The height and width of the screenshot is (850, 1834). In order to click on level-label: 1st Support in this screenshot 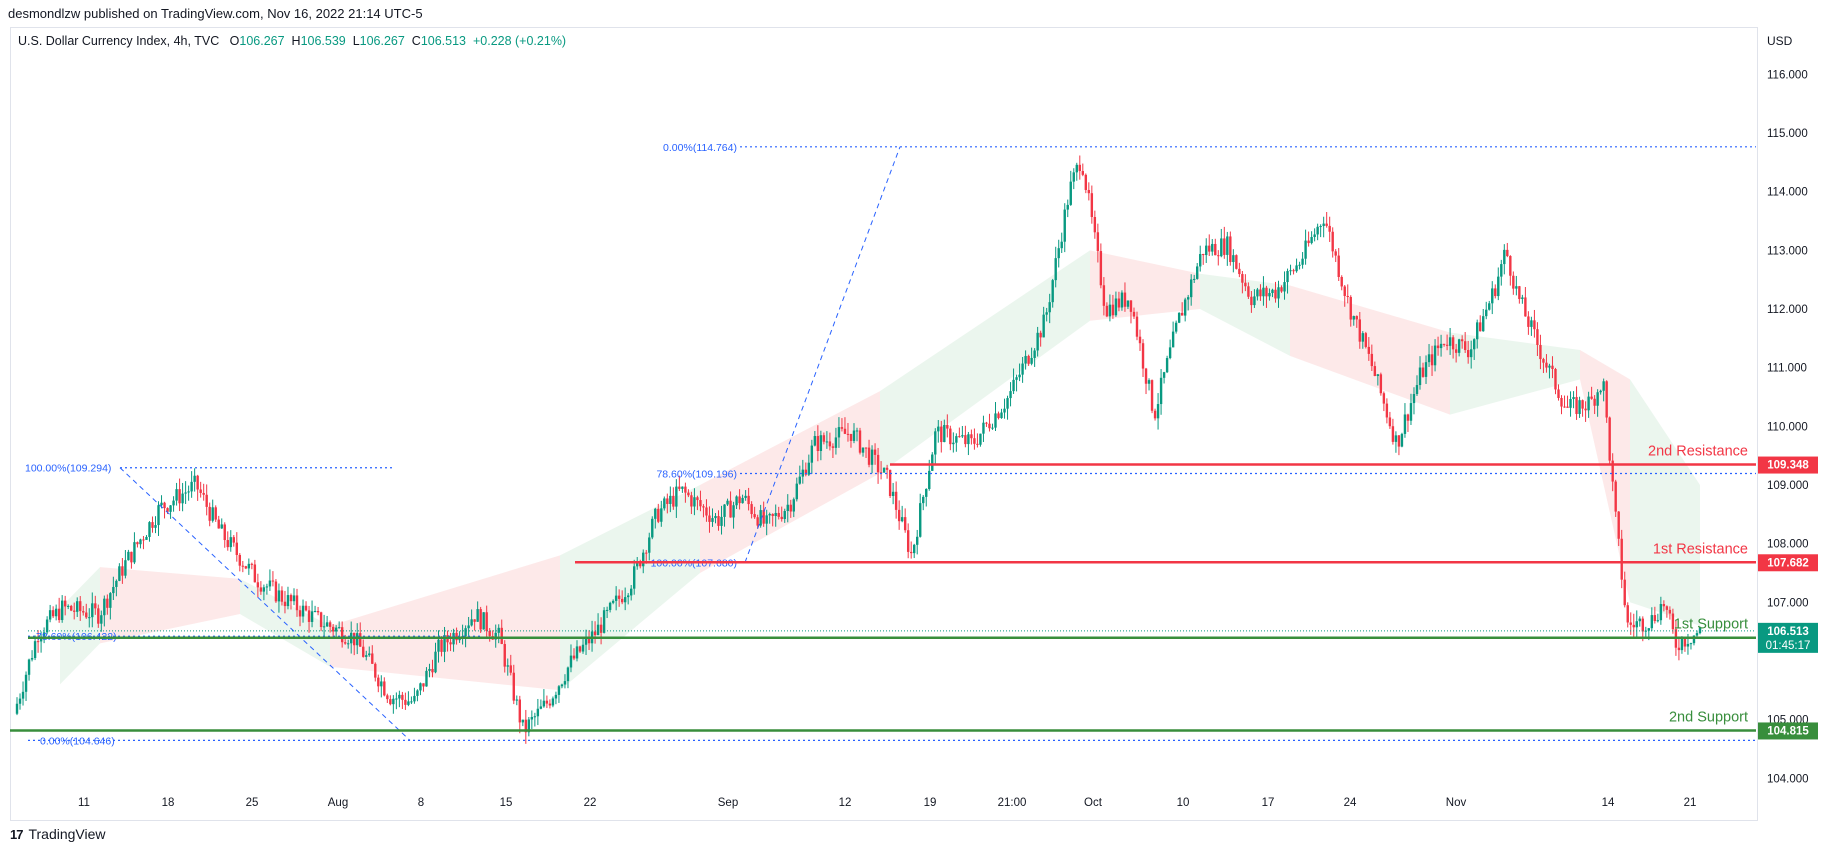, I will do `click(1711, 625)`.